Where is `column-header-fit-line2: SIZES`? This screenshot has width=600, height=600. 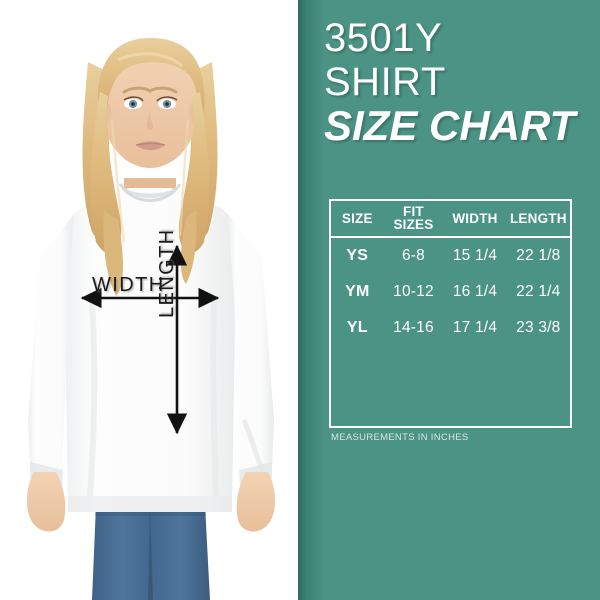
column-header-fit-line2: SIZES is located at coordinates (413, 224).